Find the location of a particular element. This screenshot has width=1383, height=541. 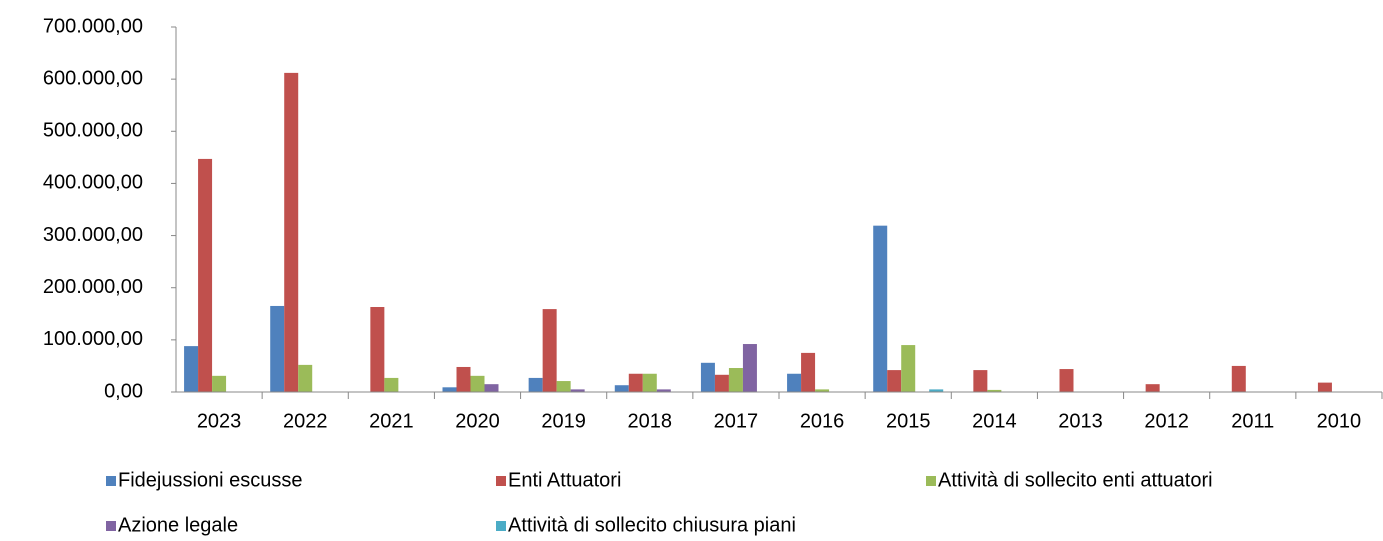

x-tick-label: 2020 is located at coordinates (477, 421).